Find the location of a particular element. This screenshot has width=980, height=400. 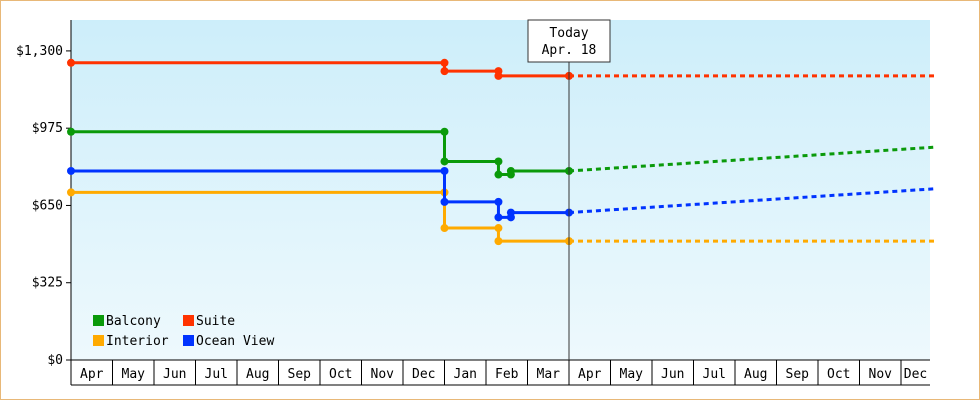

y-tick-label: $1,300 is located at coordinates (39, 51).